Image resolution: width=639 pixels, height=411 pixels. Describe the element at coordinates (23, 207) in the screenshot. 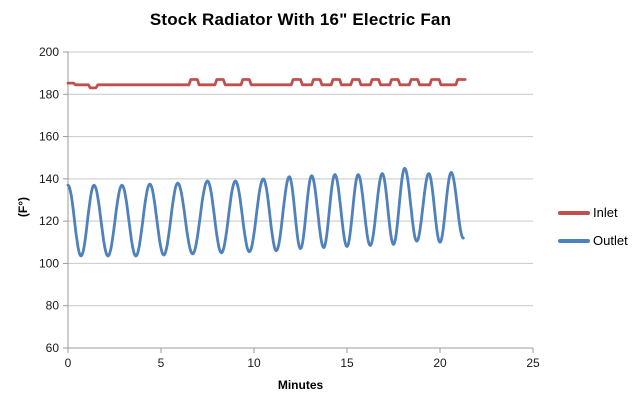

I see `y-axis-title: (F°)` at that location.